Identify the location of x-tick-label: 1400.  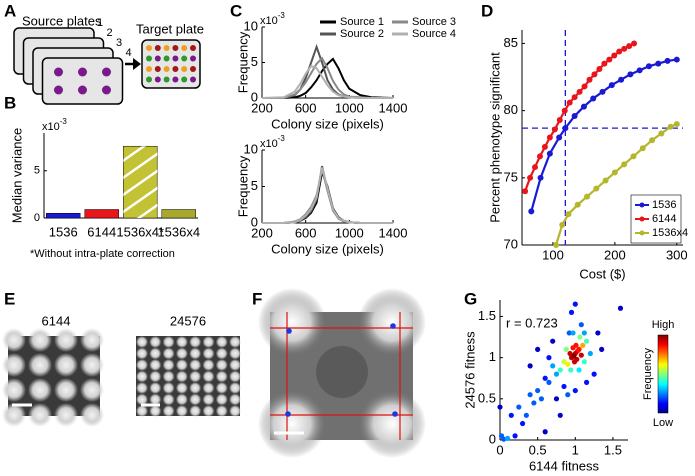
(393, 107).